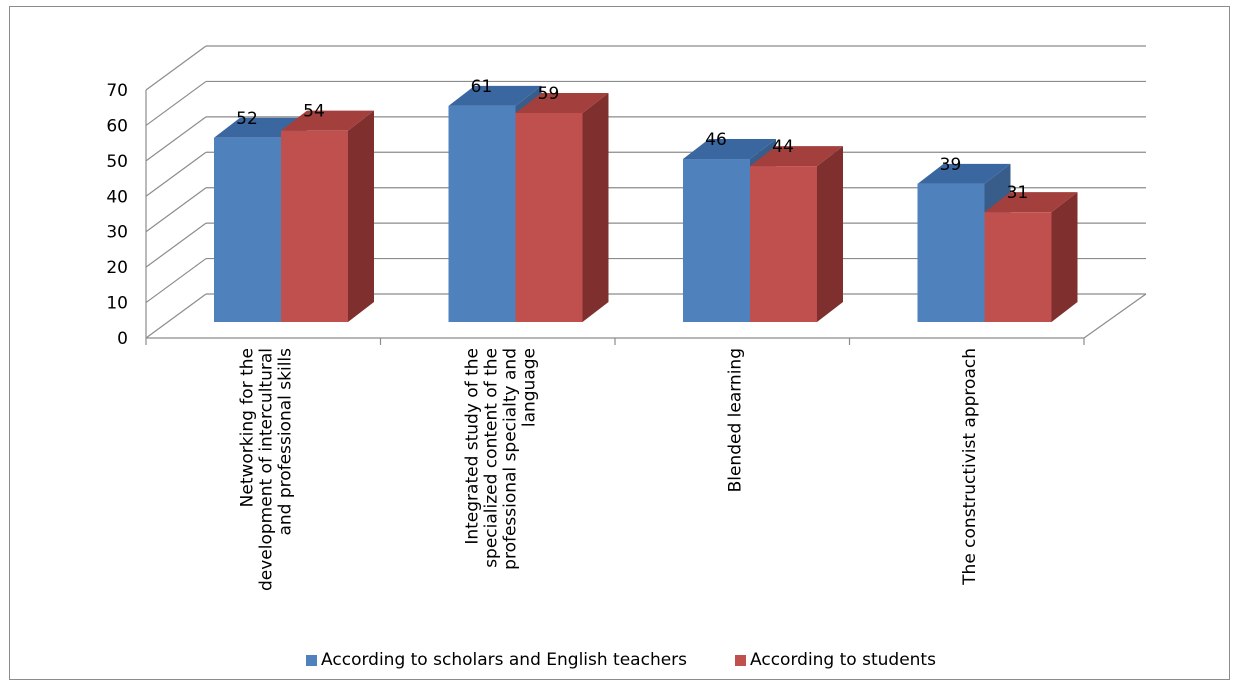  What do you see at coordinates (783, 147) in the screenshot?
I see `data-label: 44` at bounding box center [783, 147].